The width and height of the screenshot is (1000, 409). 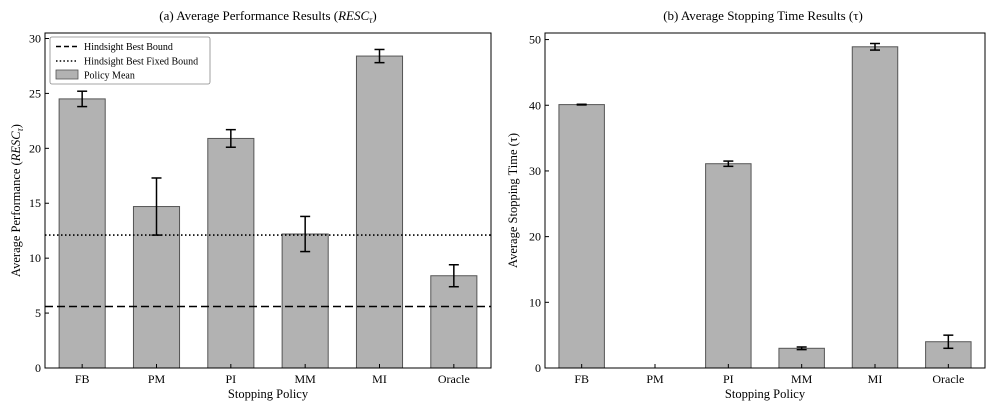 I want to click on chart-b-bar-fb, so click(x=581, y=236).